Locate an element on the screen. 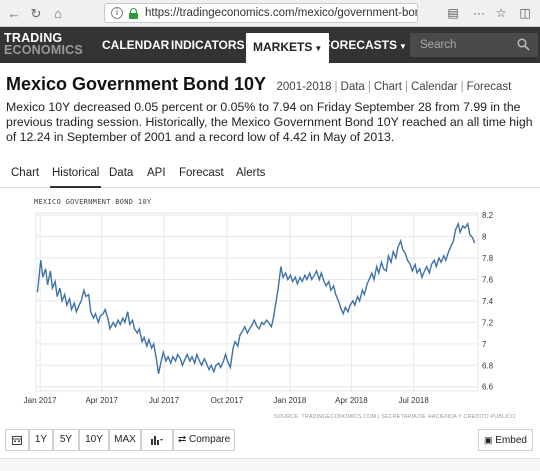  lock-icon is located at coordinates (133, 13).